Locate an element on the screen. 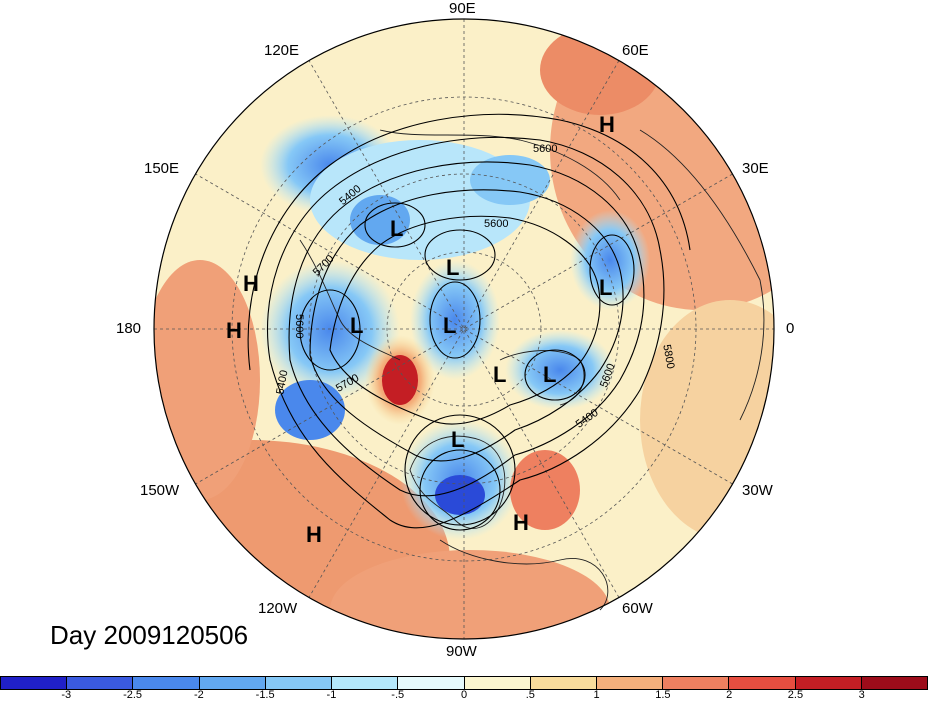 The width and height of the screenshot is (928, 702). lon-label-180: 180 is located at coordinates (129, 328).